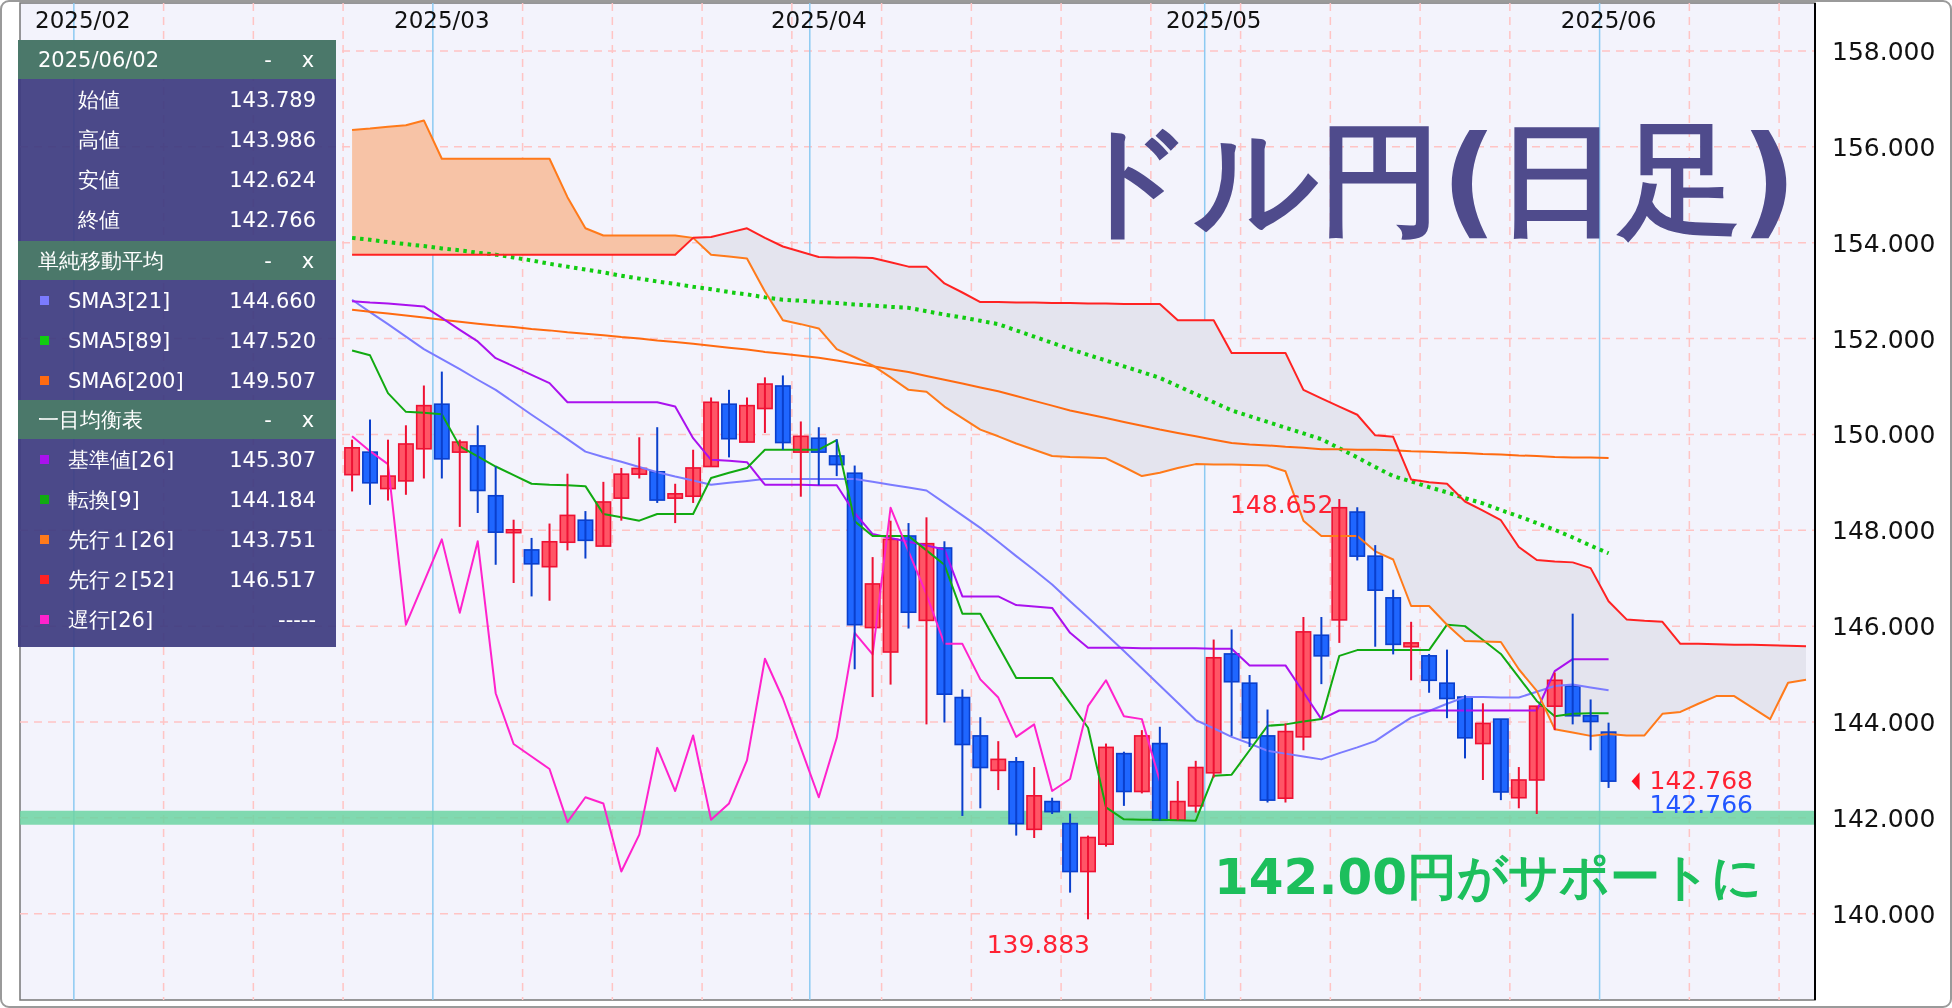 Image resolution: width=1952 pixels, height=1008 pixels. Describe the element at coordinates (99, 60) in the screenshot. I see `annotation: 2025/06/02` at that location.